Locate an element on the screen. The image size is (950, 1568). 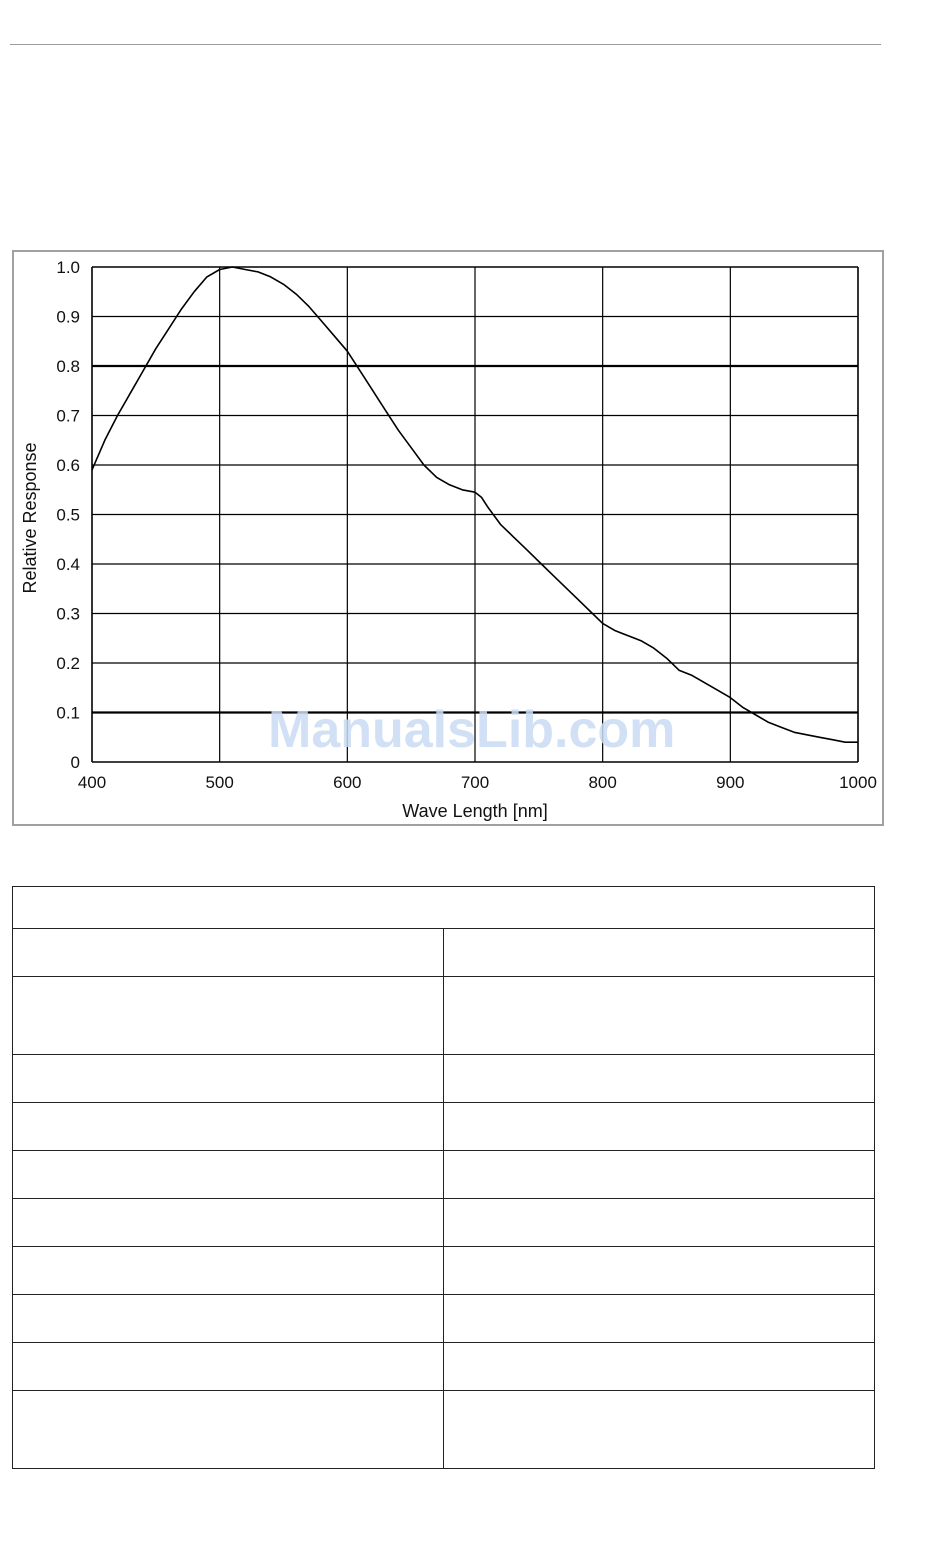
y-tick-label: 0.5 is located at coordinates (68, 515).